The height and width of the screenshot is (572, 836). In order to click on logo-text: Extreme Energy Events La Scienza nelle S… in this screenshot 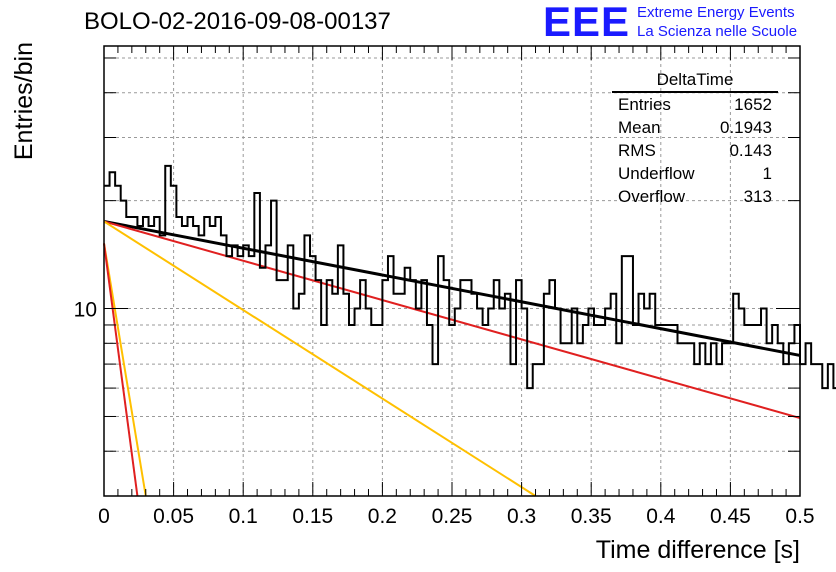, I will do `click(717, 22)`.